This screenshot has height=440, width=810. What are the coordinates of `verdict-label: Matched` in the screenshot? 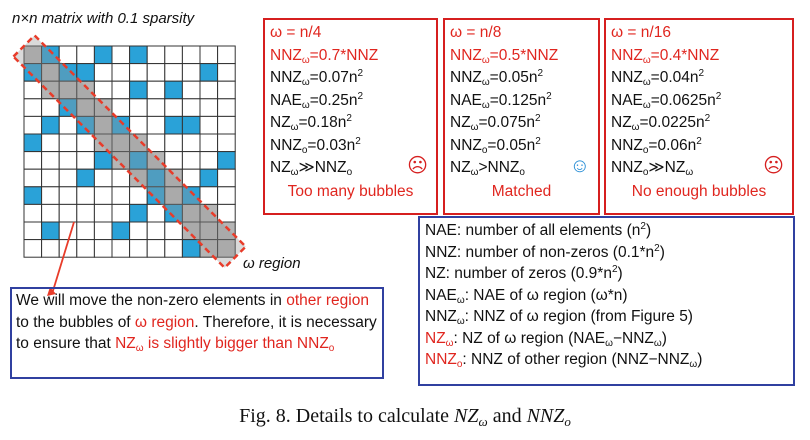 It's located at (521, 191).